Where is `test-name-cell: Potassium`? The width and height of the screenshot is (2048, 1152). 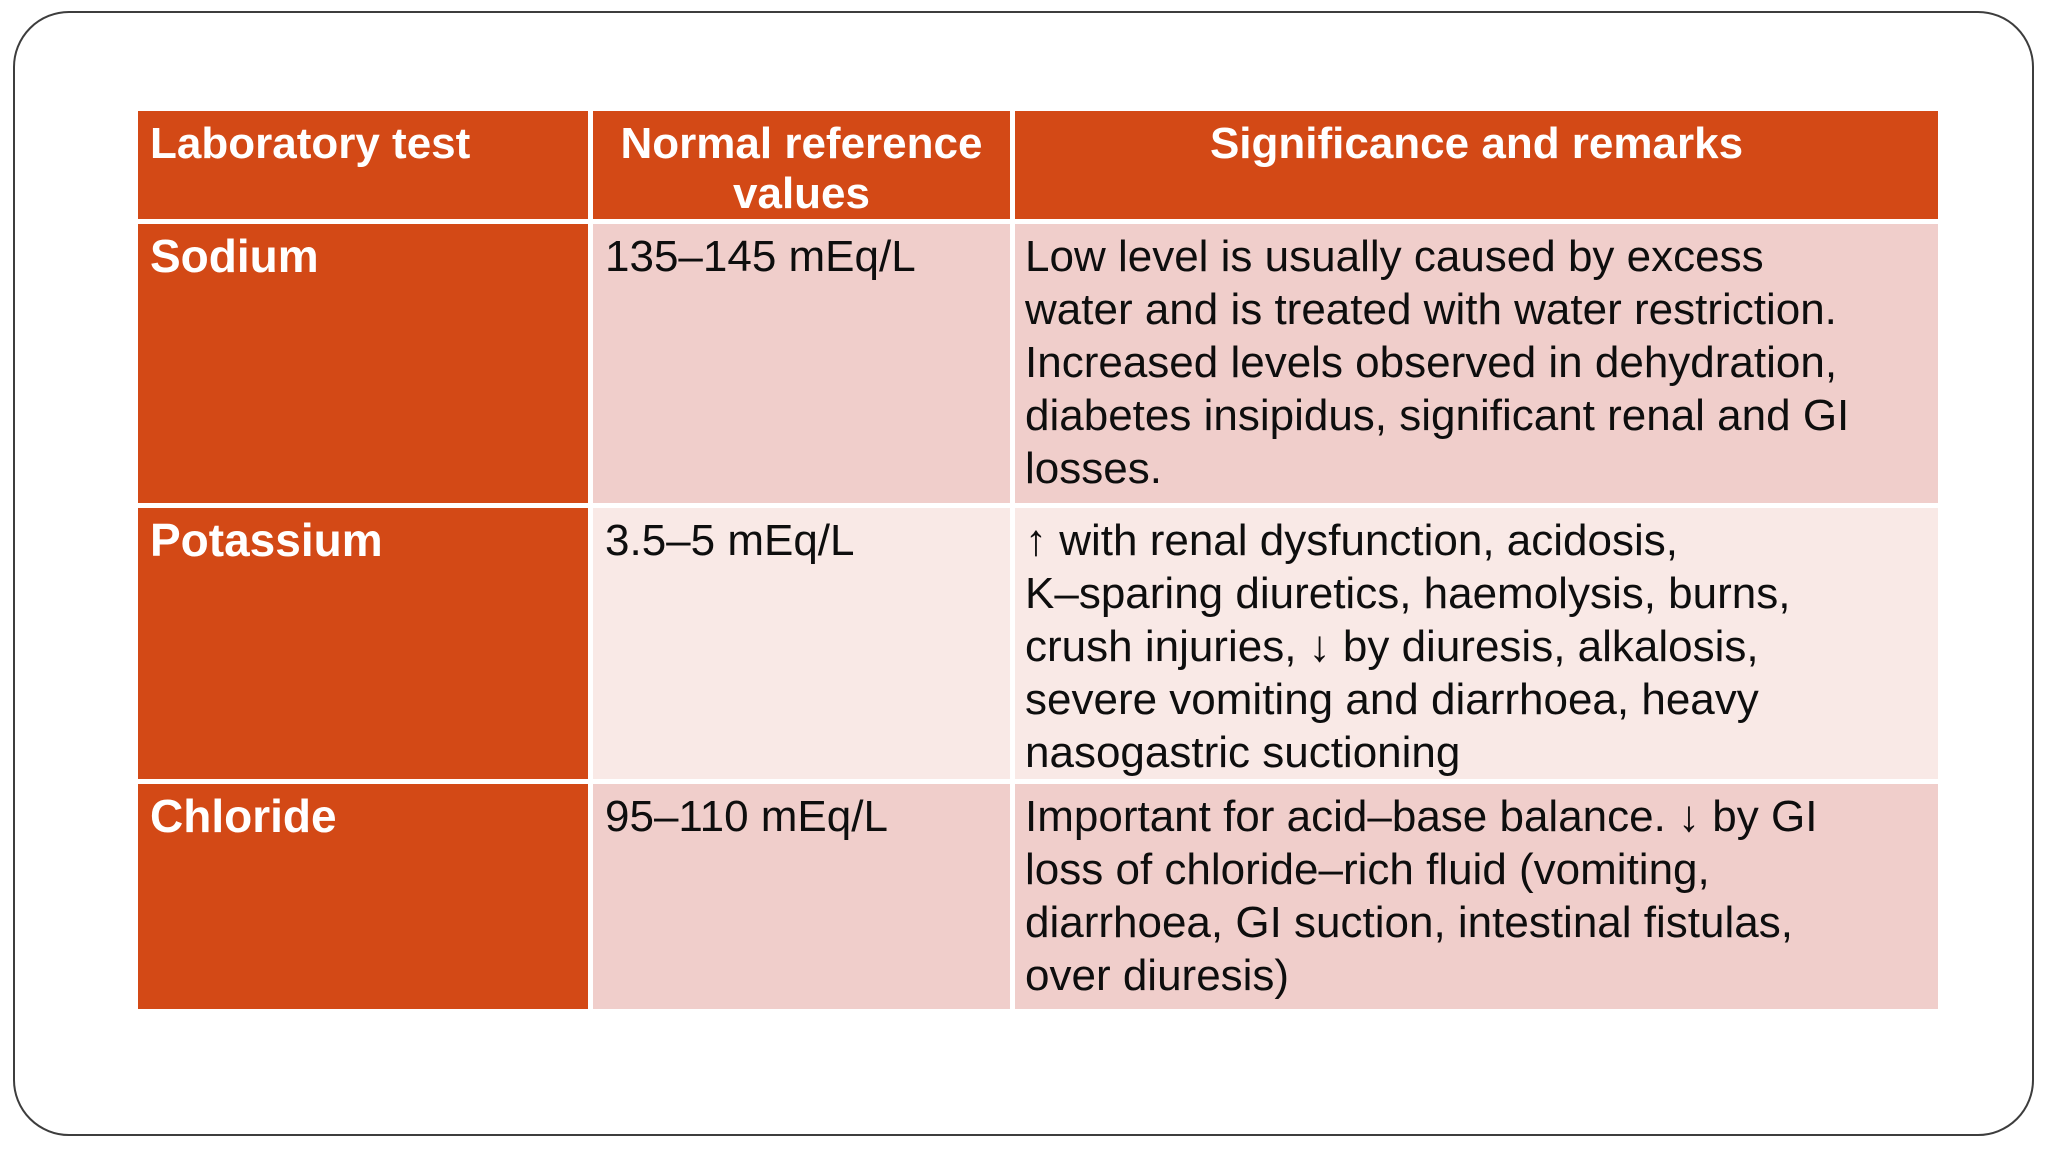 test-name-cell: Potassium is located at coordinates (365, 646).